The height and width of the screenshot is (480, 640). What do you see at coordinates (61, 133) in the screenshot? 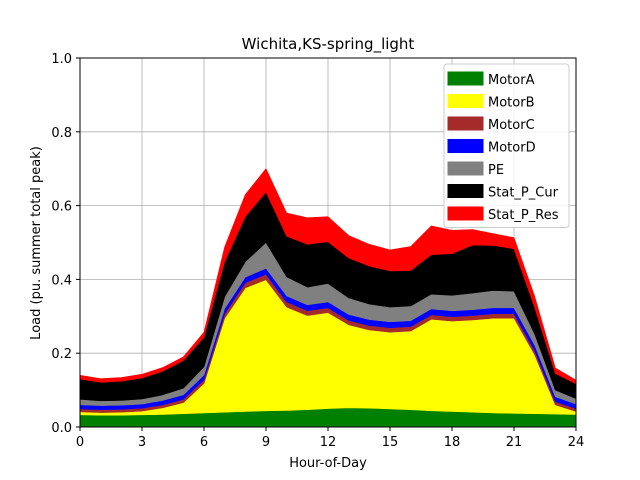
I see `y-tick-label: 0.8` at bounding box center [61, 133].